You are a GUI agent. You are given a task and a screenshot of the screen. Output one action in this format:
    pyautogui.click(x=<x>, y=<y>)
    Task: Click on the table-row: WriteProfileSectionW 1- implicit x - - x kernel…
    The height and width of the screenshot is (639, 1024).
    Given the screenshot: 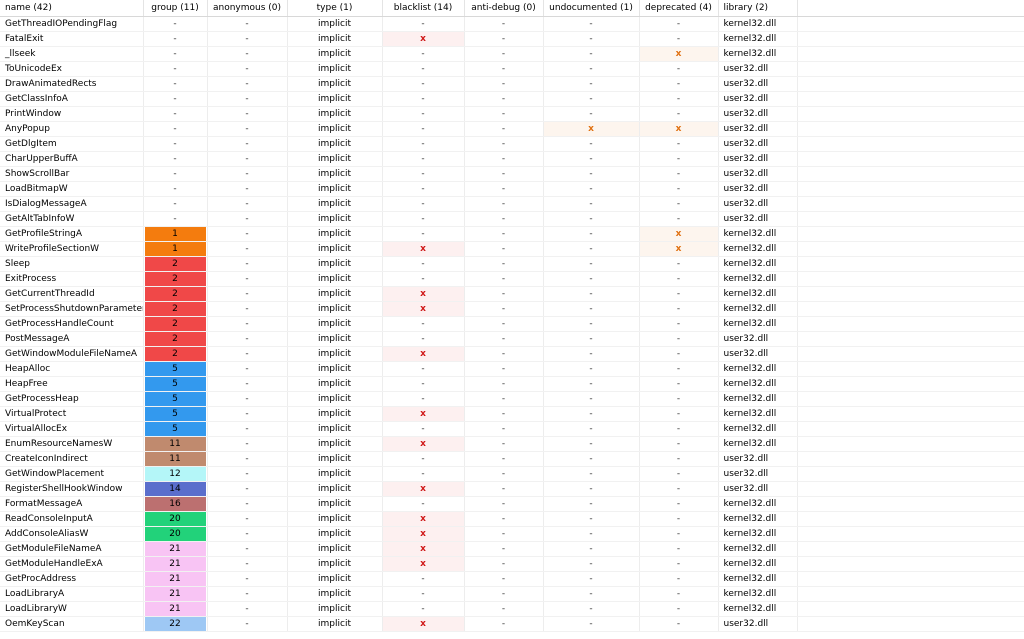 What is the action you would take?
    pyautogui.click(x=512, y=249)
    